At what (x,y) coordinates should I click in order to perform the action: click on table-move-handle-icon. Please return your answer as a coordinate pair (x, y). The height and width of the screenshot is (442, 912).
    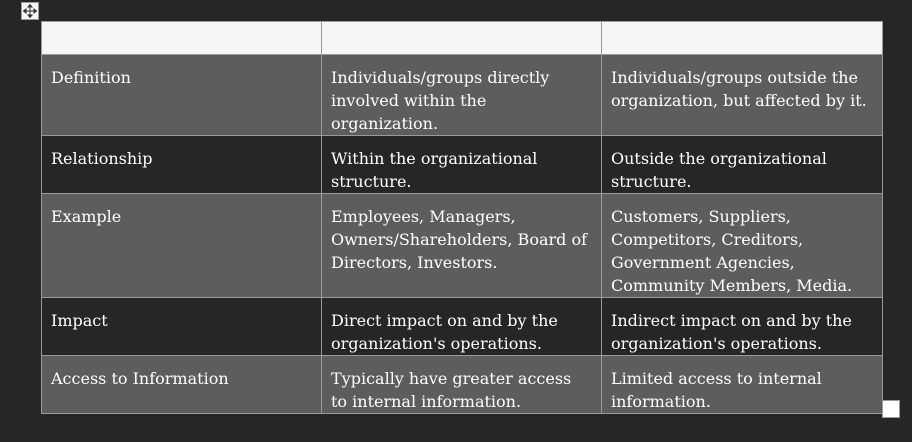
    Looking at the image, I should click on (30, 11).